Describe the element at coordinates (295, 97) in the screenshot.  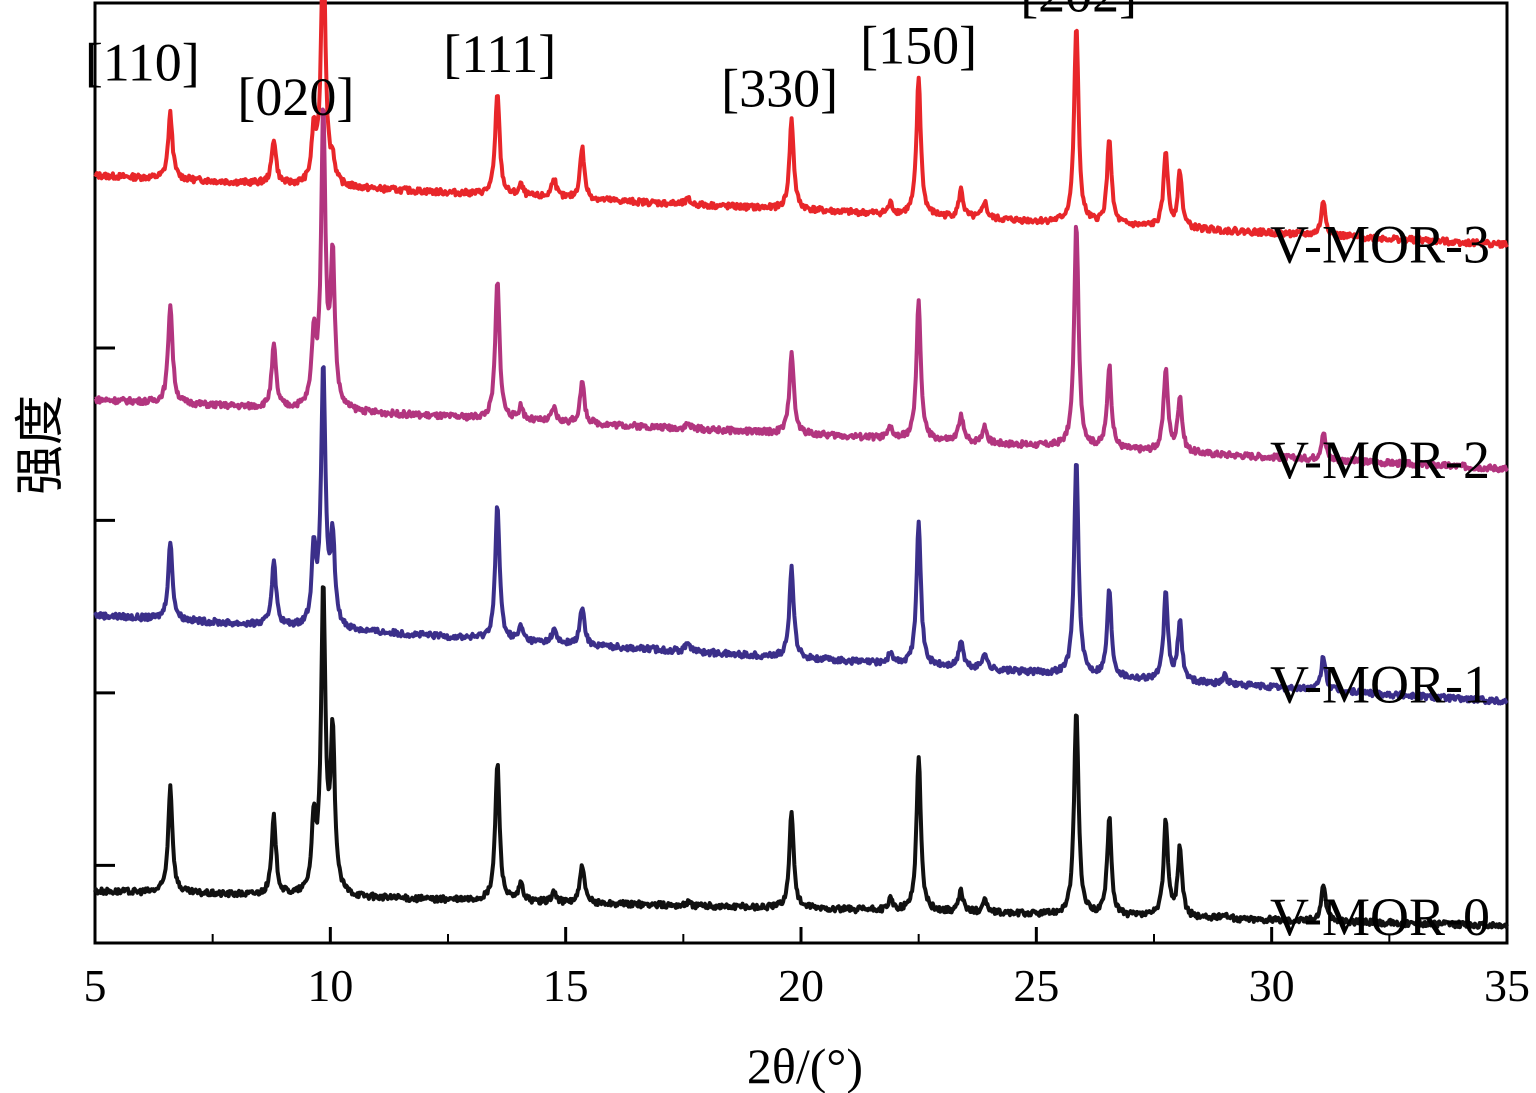
I see `peak-label-1: [020]` at that location.